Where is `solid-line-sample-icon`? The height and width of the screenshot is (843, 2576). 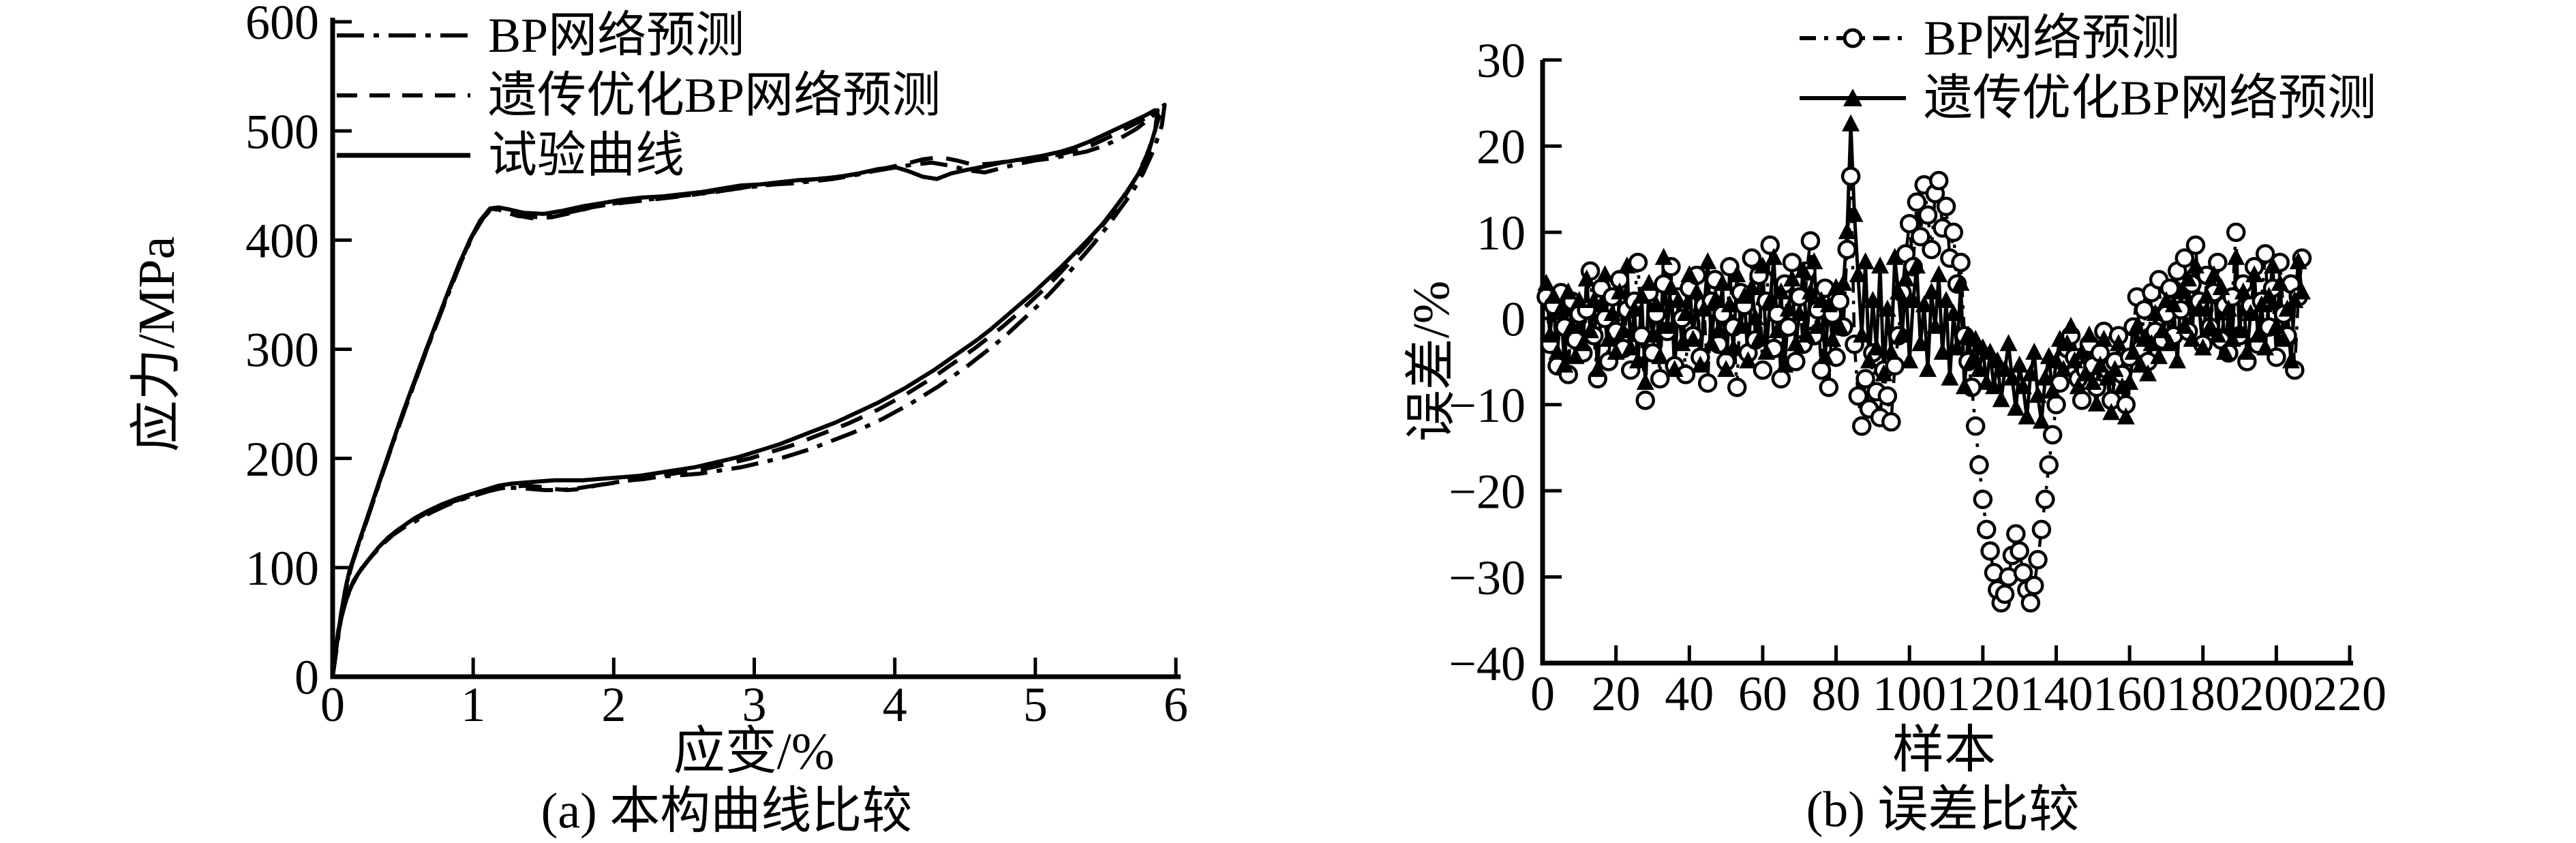 solid-line-sample-icon is located at coordinates (403, 155).